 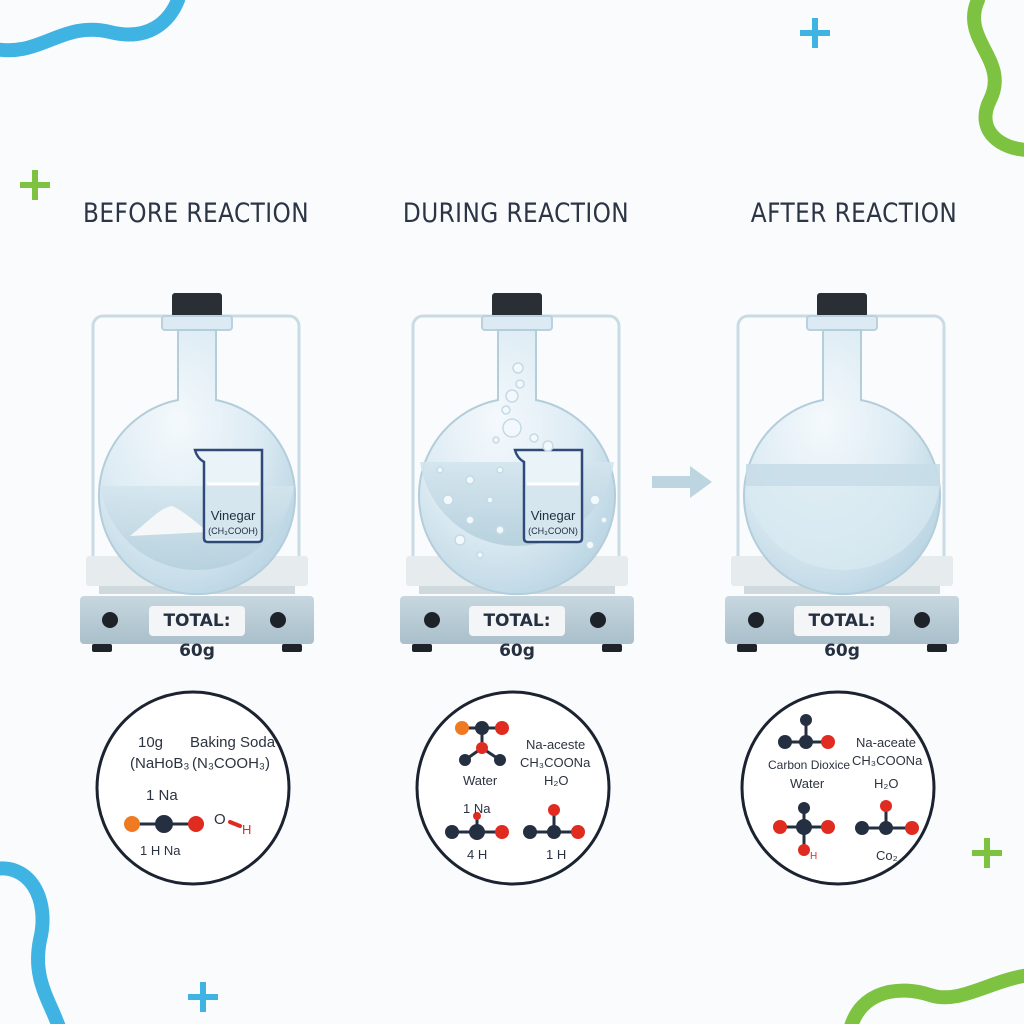 What do you see at coordinates (233, 531) in the screenshot?
I see `beaker-formula: (CH₃COOH)` at bounding box center [233, 531].